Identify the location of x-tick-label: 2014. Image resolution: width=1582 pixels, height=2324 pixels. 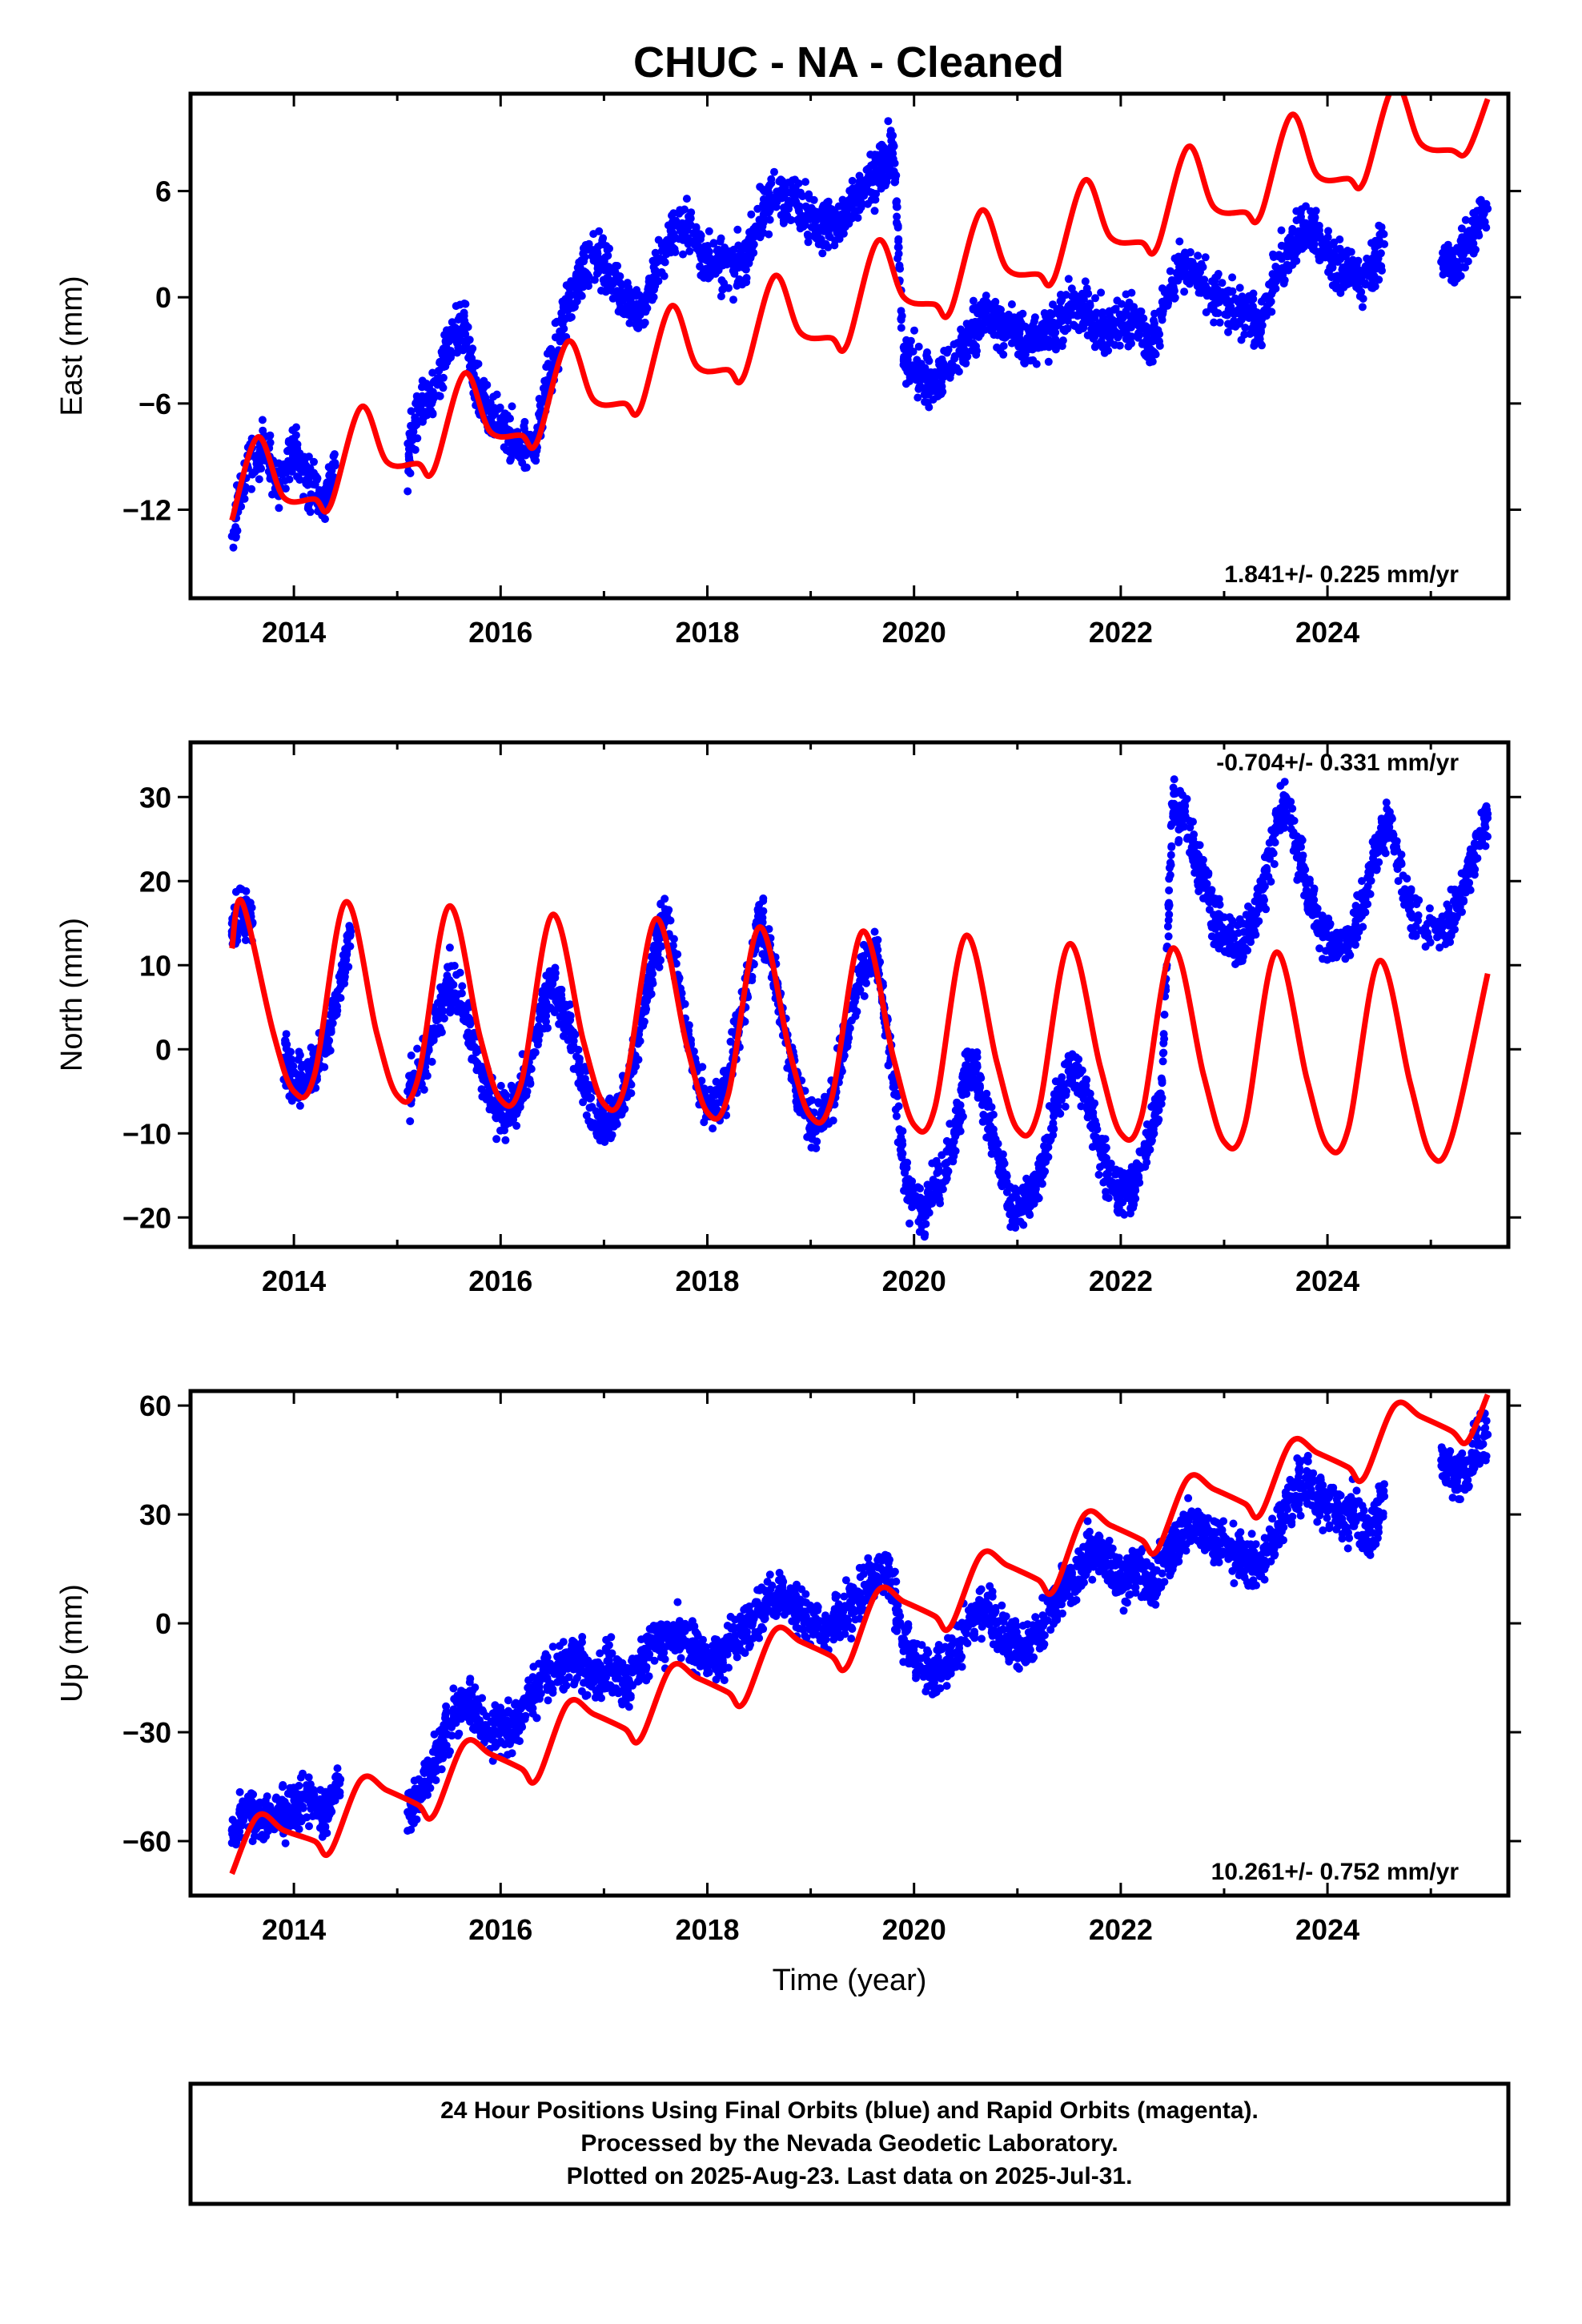
(294, 632).